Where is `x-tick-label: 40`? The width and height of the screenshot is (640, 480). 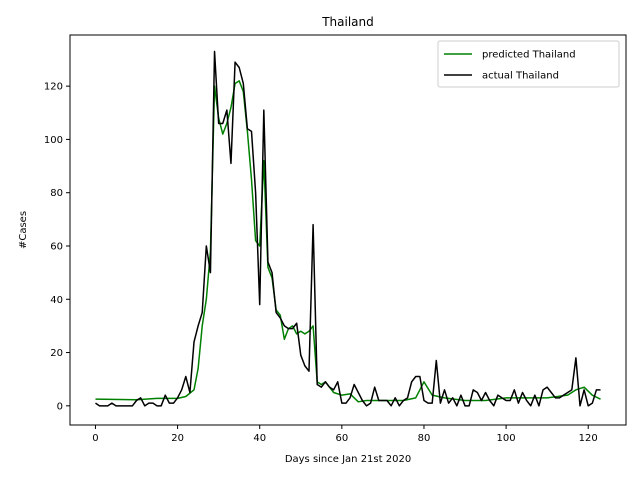 x-tick-label: 40 is located at coordinates (259, 438).